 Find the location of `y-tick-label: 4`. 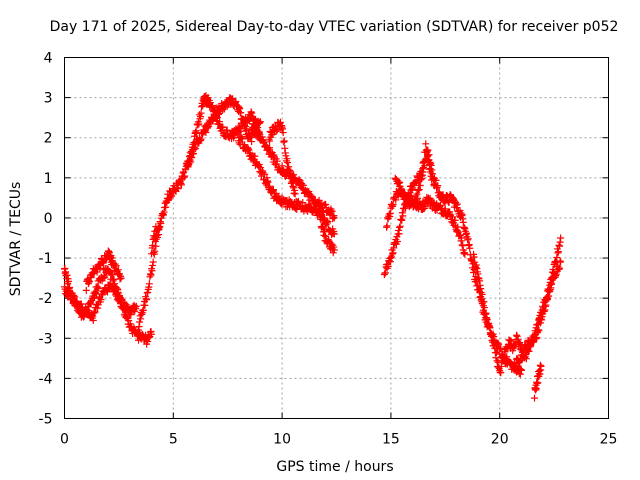

y-tick-label: 4 is located at coordinates (48, 59).